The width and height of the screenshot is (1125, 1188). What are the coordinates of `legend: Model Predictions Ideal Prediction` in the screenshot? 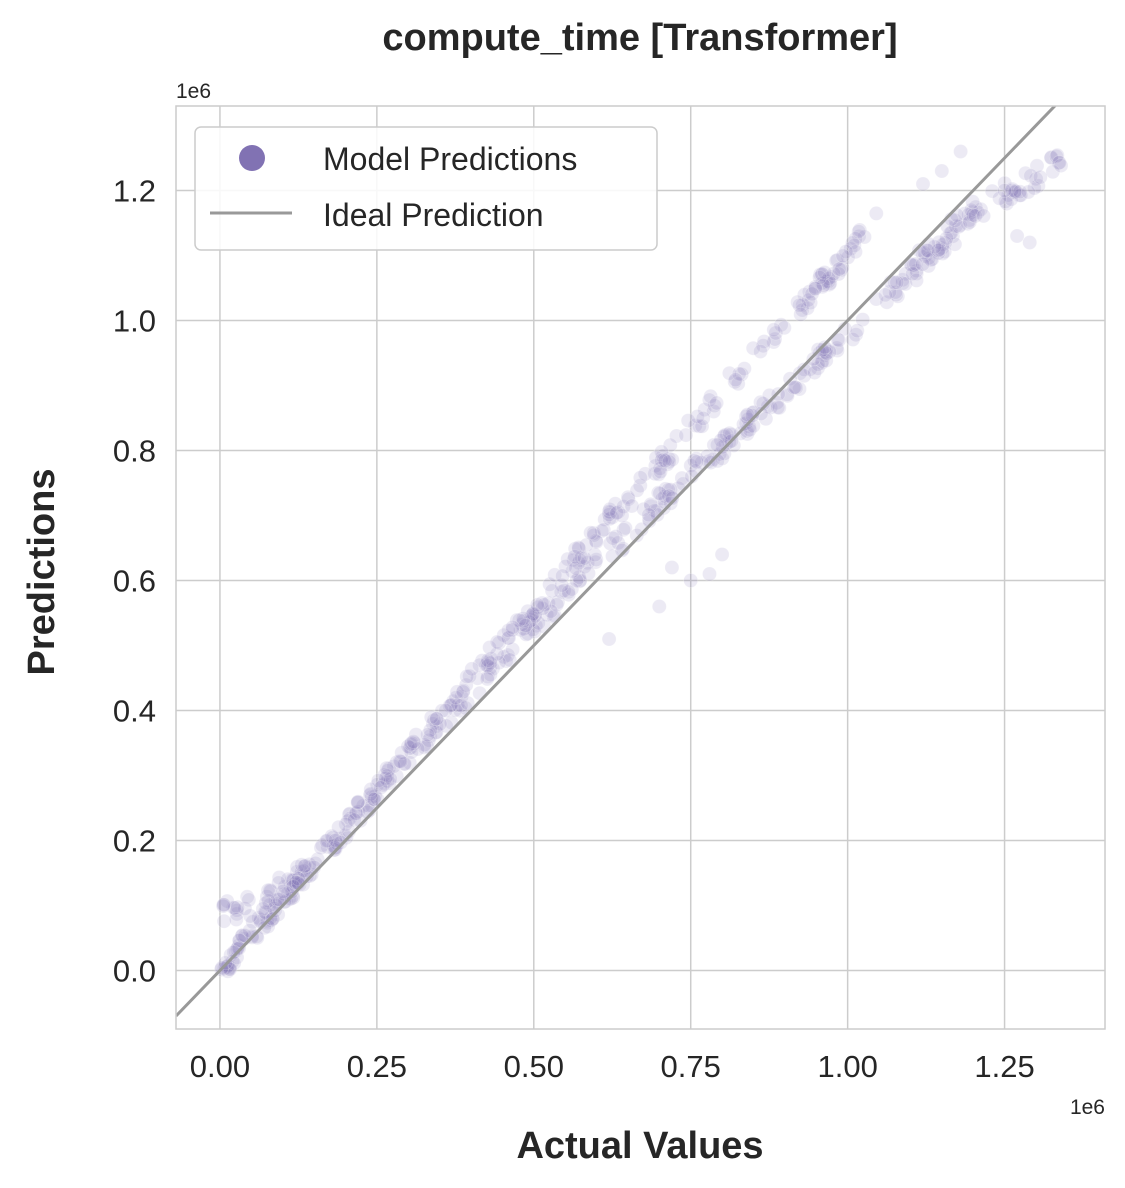 It's located at (426, 188).